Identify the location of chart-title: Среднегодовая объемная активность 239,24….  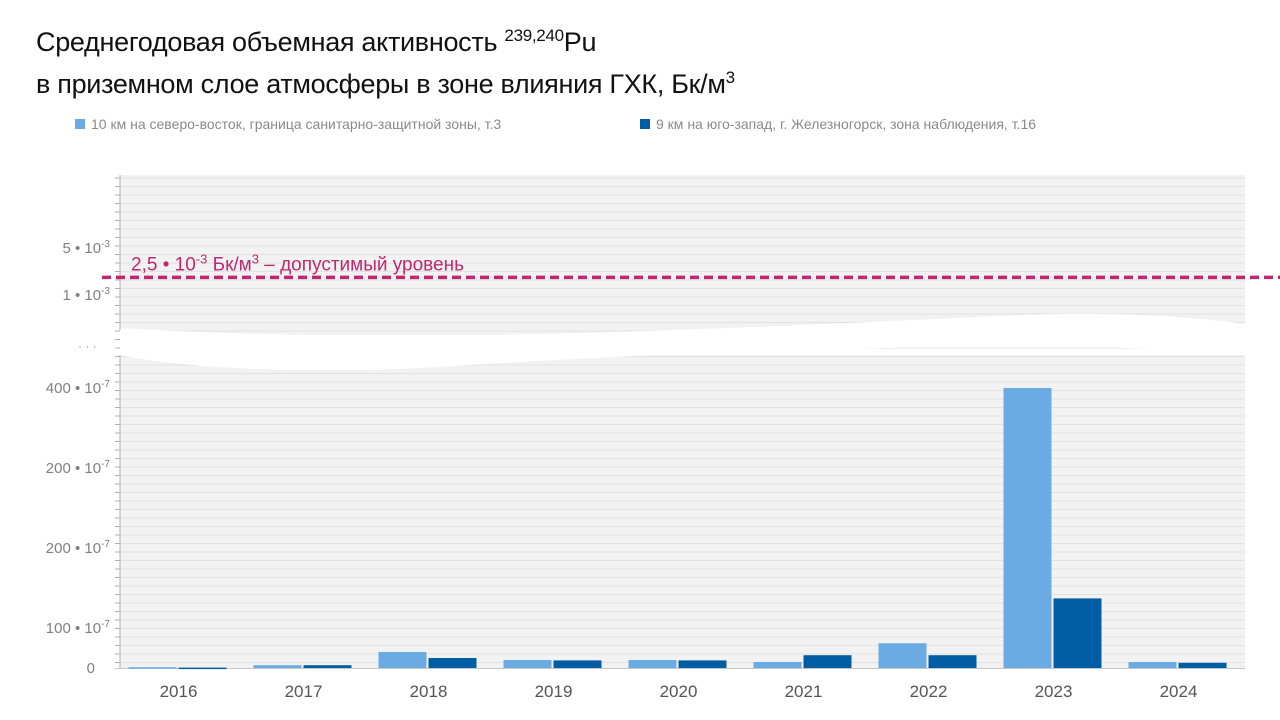
(385, 62).